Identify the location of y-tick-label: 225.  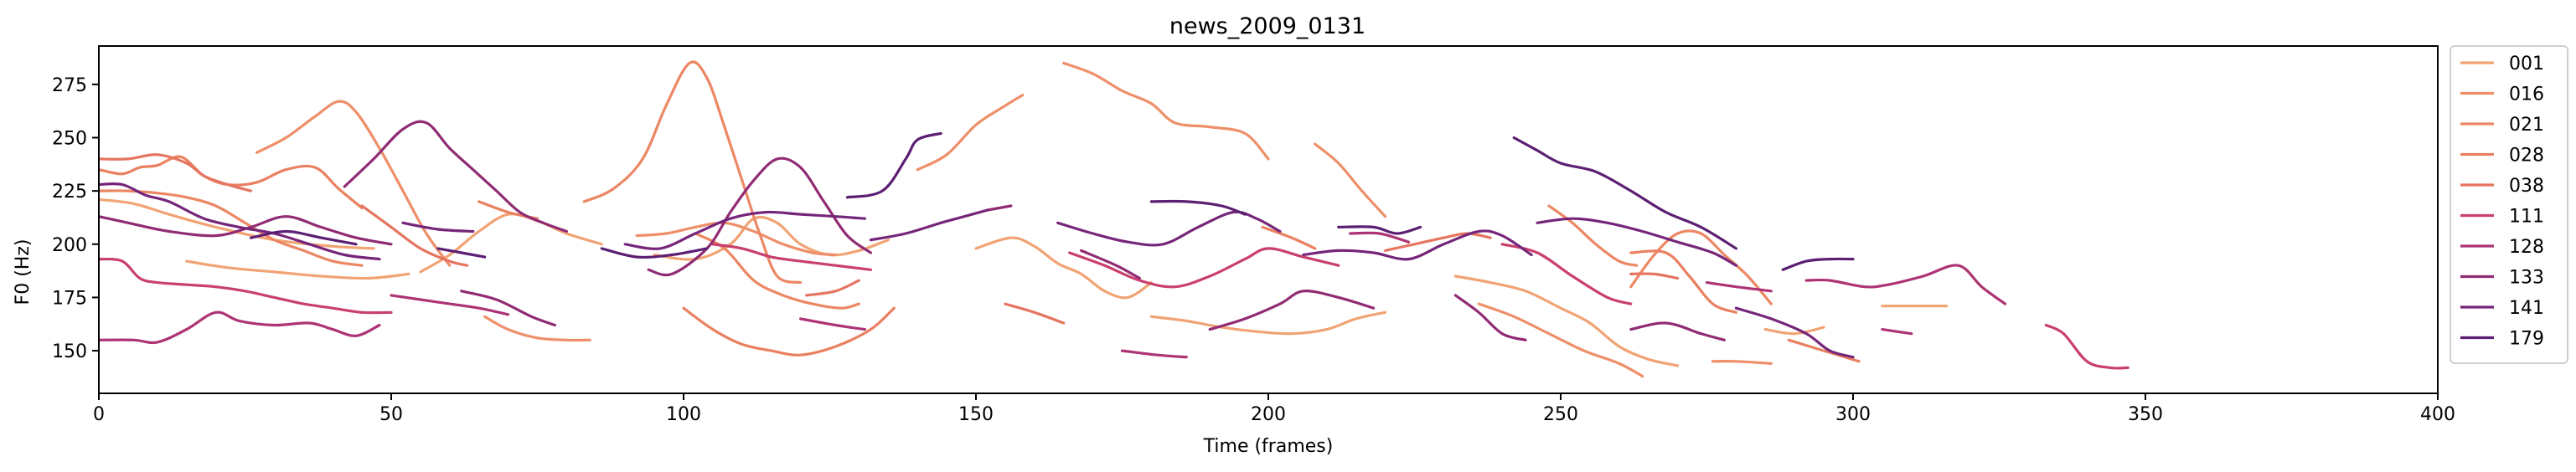
(69, 192).